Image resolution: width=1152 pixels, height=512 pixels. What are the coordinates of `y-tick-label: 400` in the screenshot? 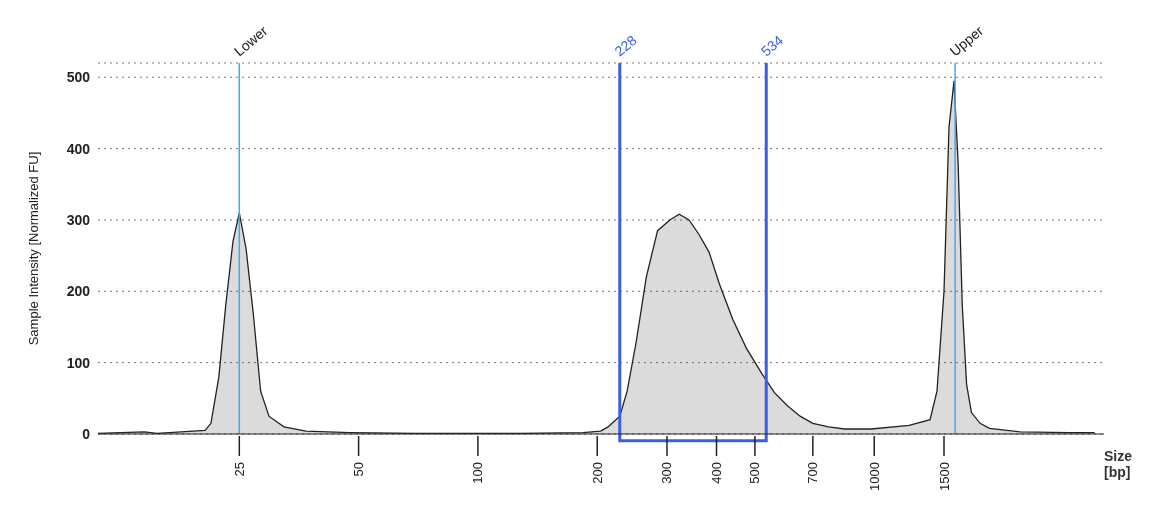 It's located at (78, 148).